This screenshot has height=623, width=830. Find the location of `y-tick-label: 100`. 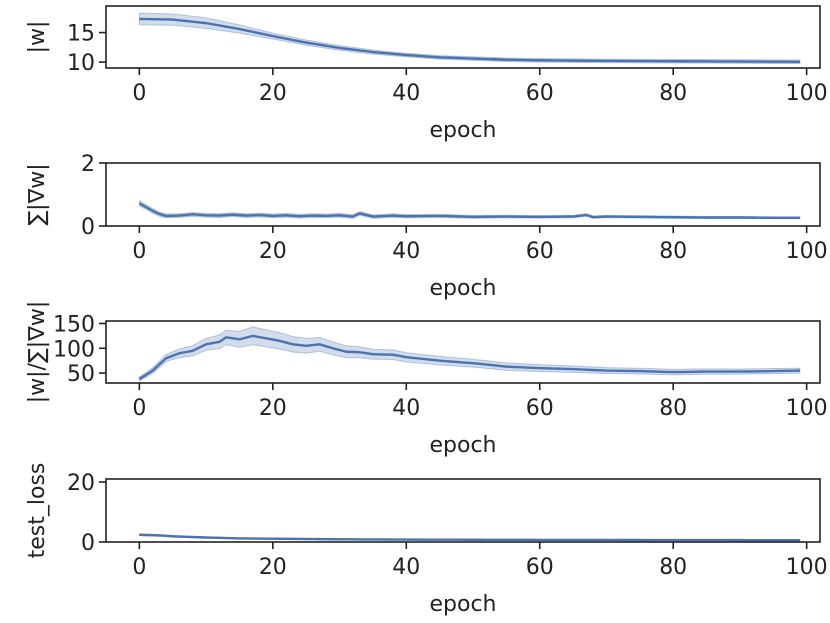

y-tick-label: 100 is located at coordinates (74, 349).